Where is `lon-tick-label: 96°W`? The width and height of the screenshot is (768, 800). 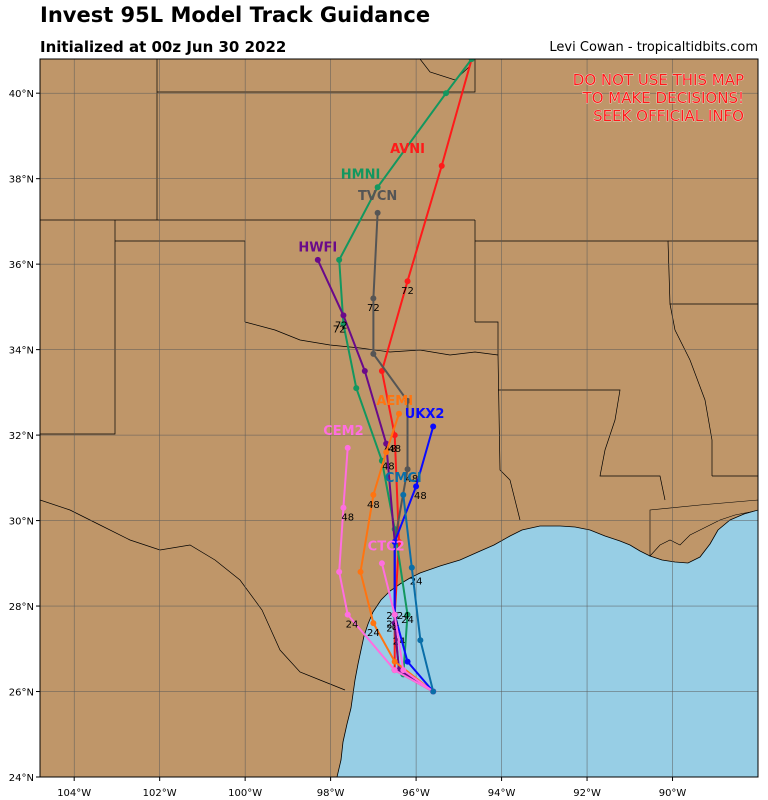 lon-tick-label: 96°W is located at coordinates (416, 793).